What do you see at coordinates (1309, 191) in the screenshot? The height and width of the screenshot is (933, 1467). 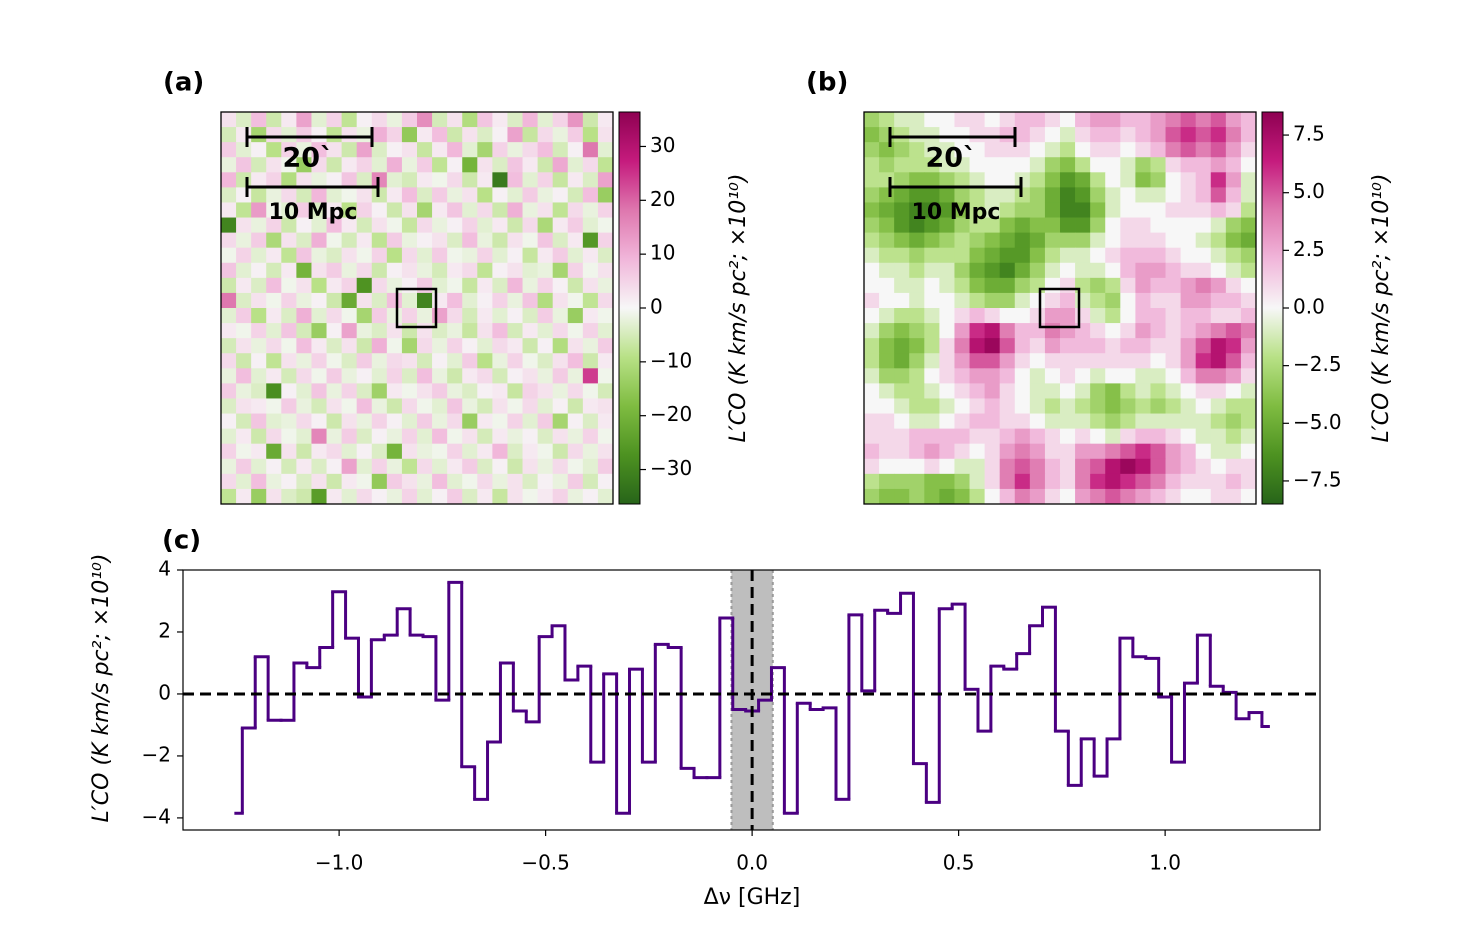 I see `colorbar-tick-label: 5.0` at bounding box center [1309, 191].